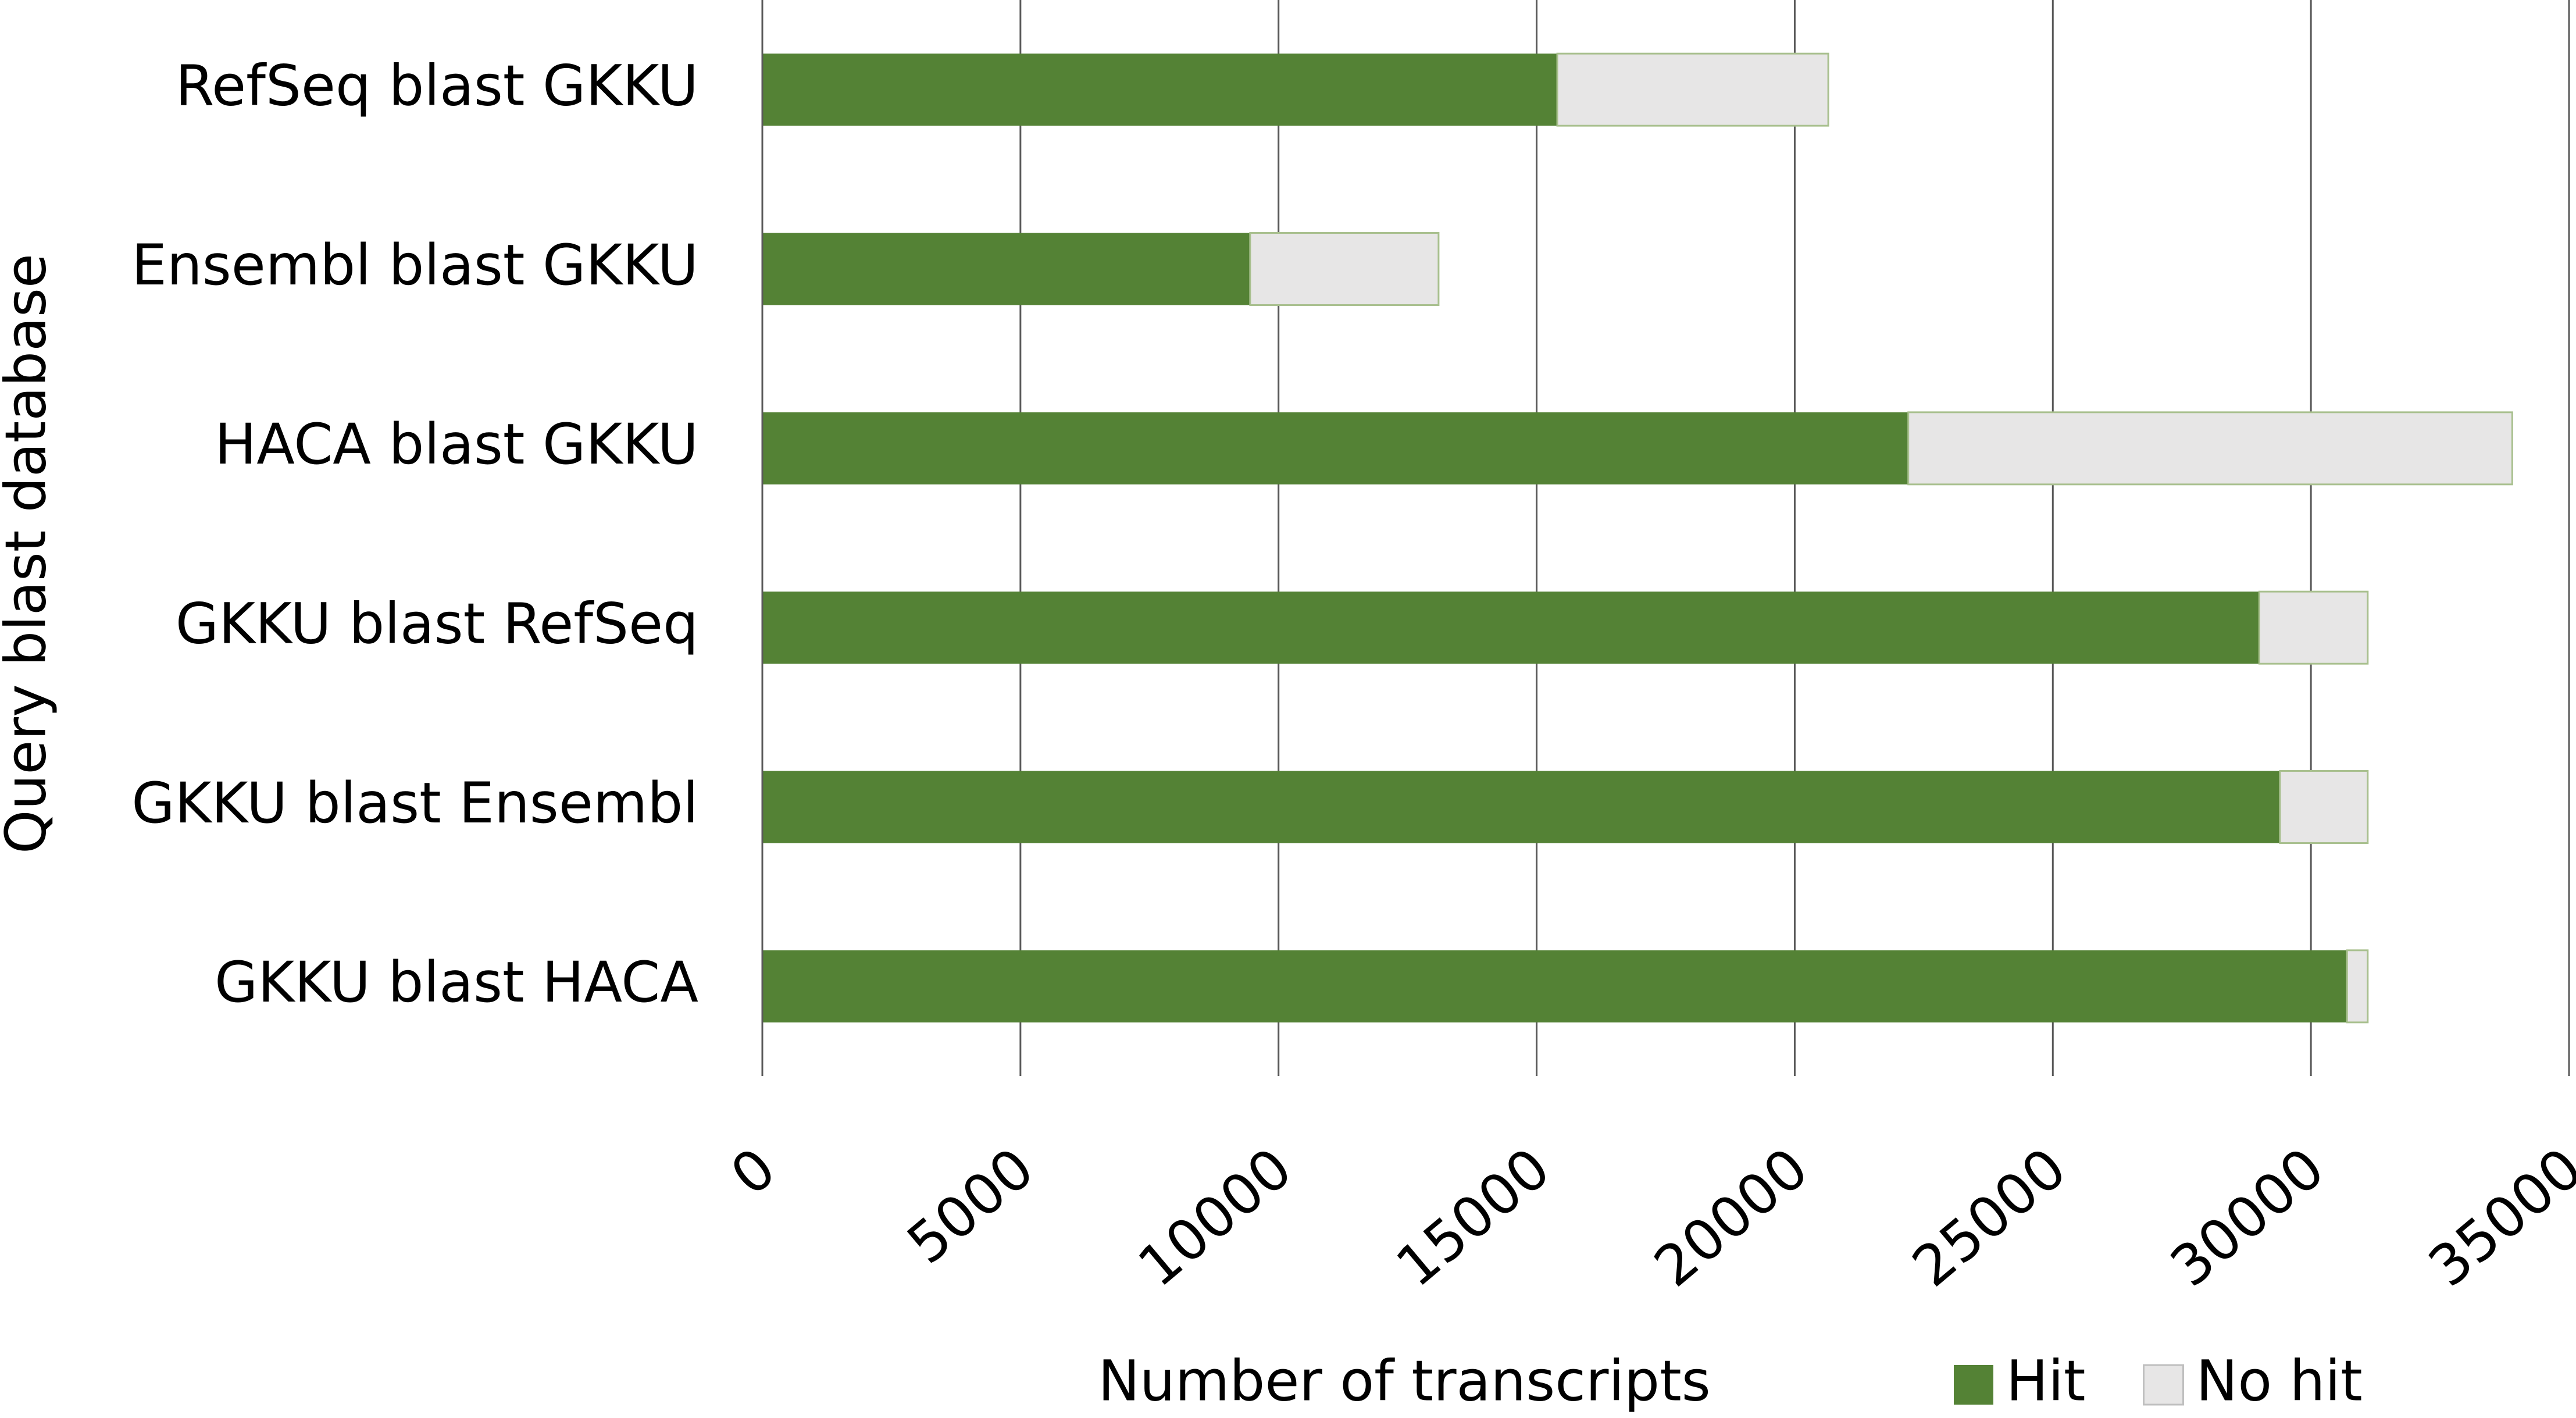  Describe the element at coordinates (415, 803) in the screenshot. I see `y-tick-label: GKKU blast Ensembl` at that location.